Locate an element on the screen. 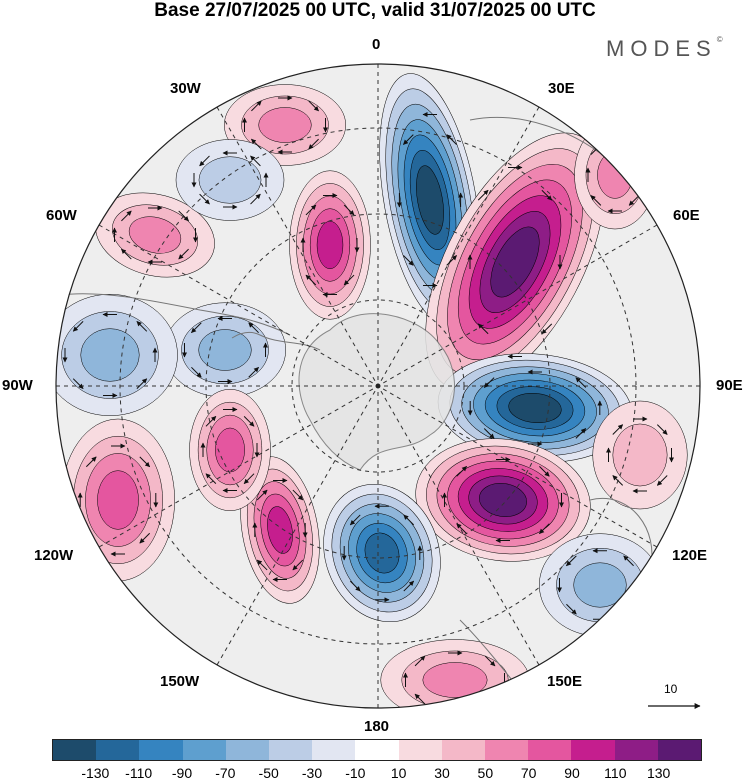  legend-tick-label: -10 is located at coordinates (355, 773).